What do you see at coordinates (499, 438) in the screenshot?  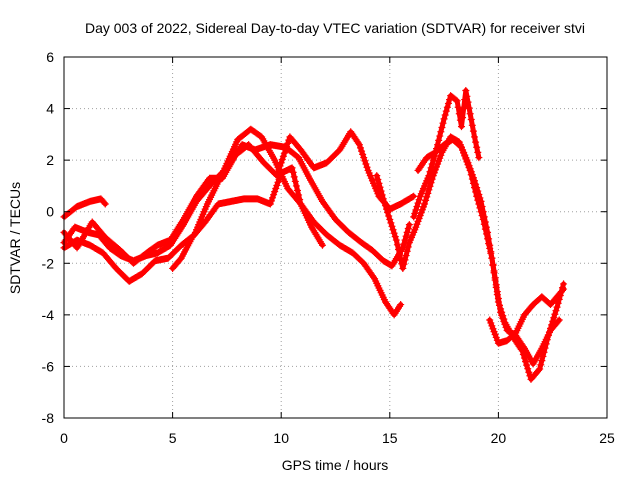 I see `x-tick-label: 20` at bounding box center [499, 438].